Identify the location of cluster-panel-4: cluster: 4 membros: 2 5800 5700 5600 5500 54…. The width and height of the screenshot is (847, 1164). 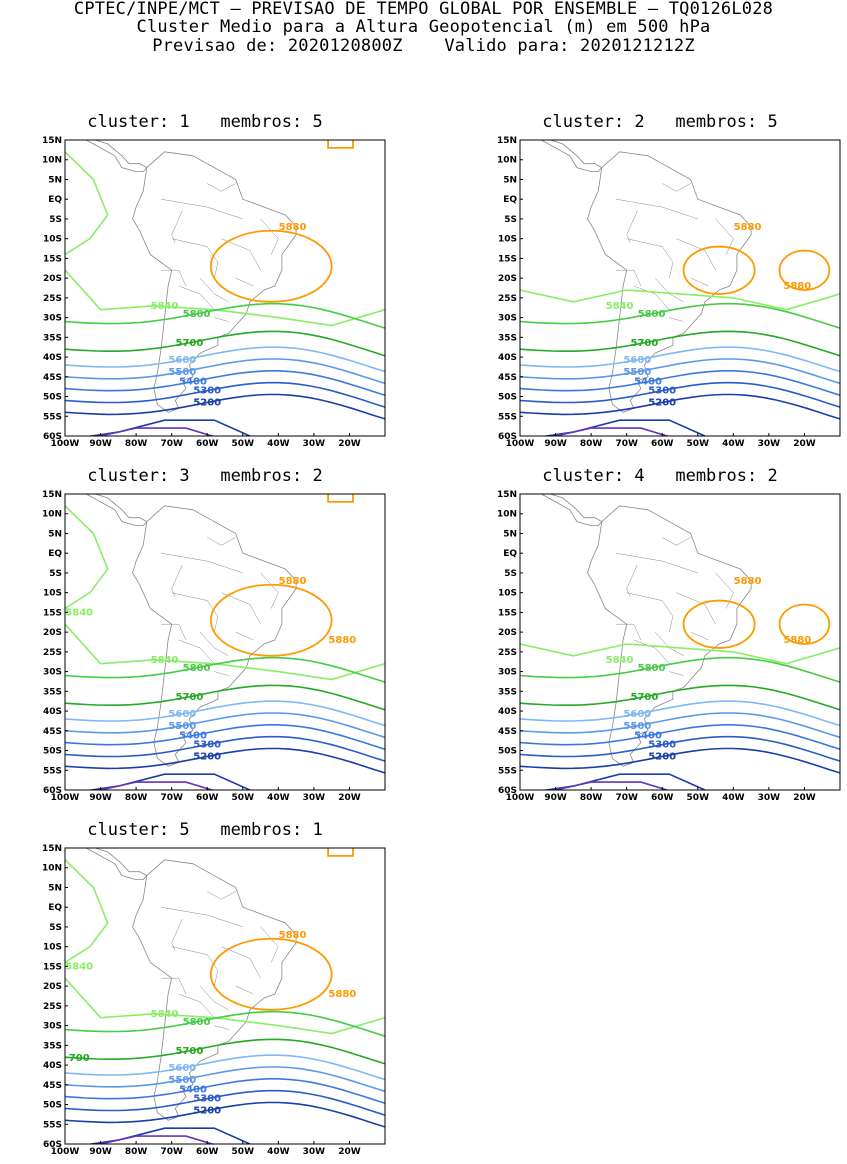
(669, 636).